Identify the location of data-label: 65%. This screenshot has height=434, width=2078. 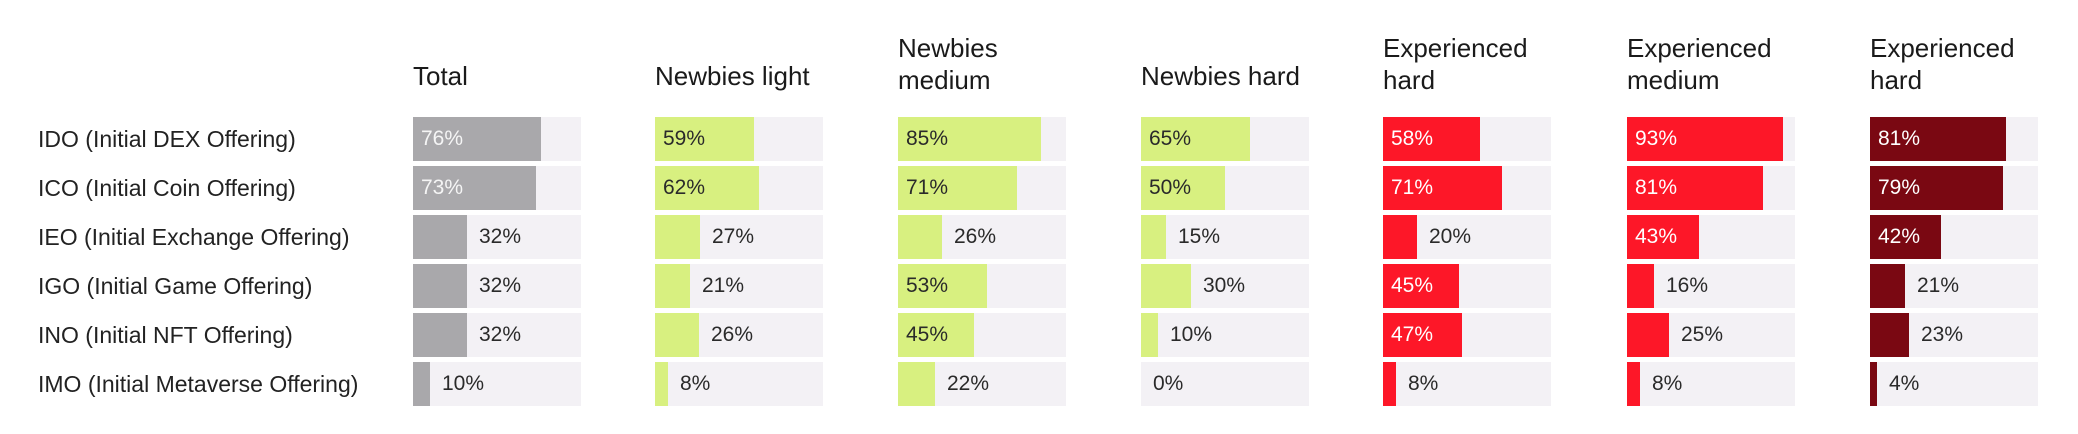
(1170, 138).